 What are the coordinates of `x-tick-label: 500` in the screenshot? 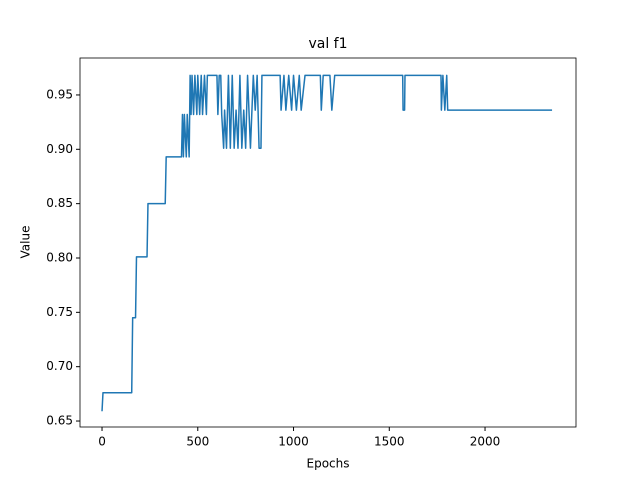 It's located at (197, 442).